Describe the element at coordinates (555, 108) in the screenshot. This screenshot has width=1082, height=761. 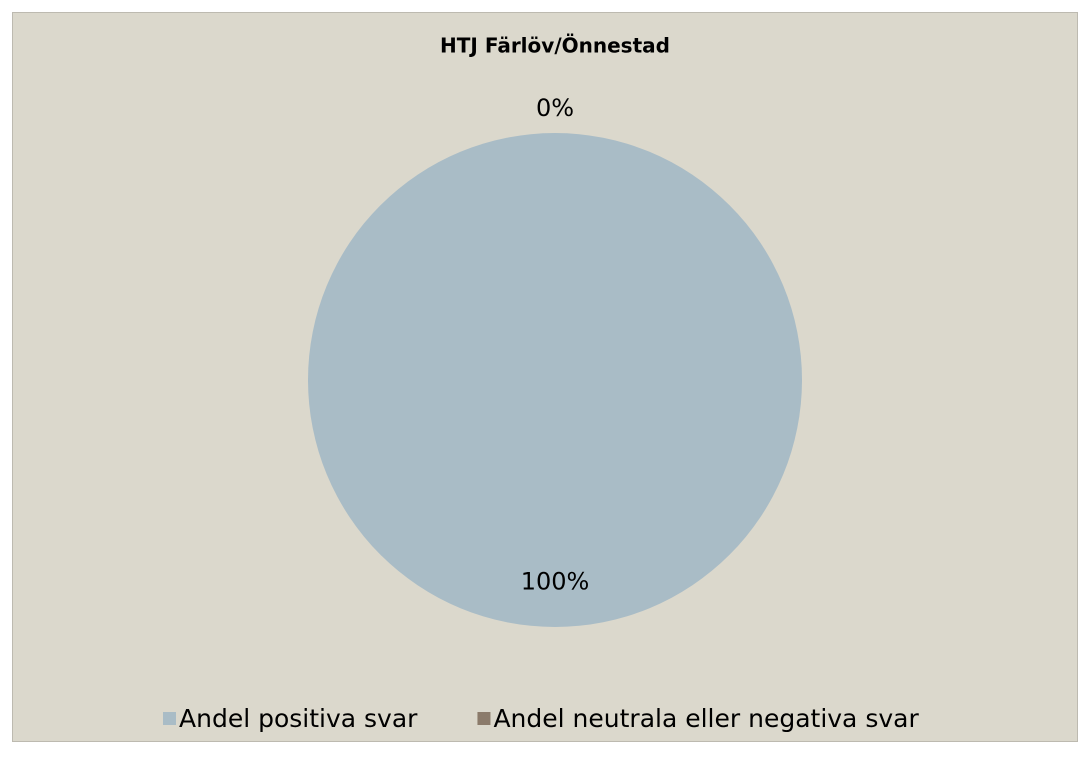
I see `data-label: 0%` at that location.